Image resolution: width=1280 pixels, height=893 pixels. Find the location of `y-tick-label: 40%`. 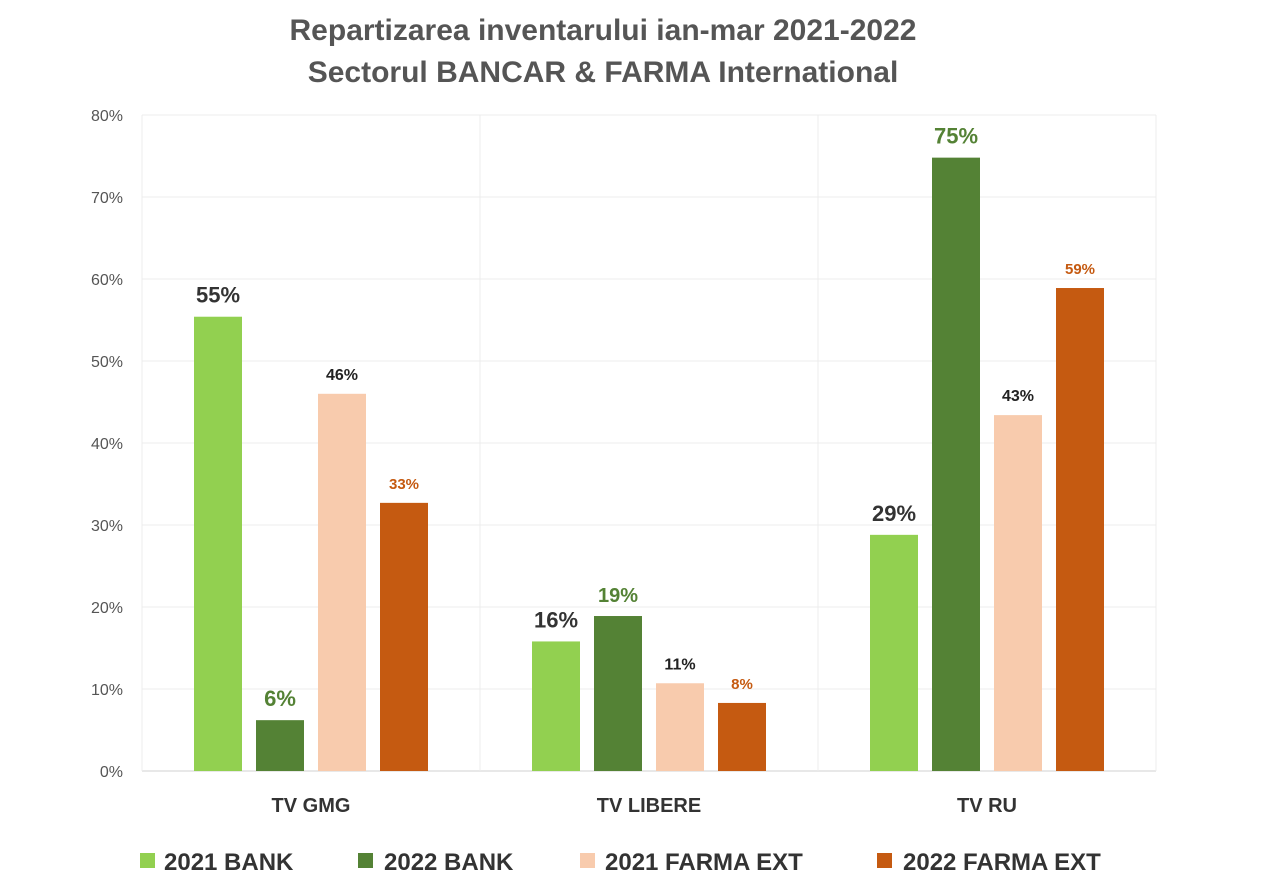

y-tick-label: 40% is located at coordinates (107, 444).